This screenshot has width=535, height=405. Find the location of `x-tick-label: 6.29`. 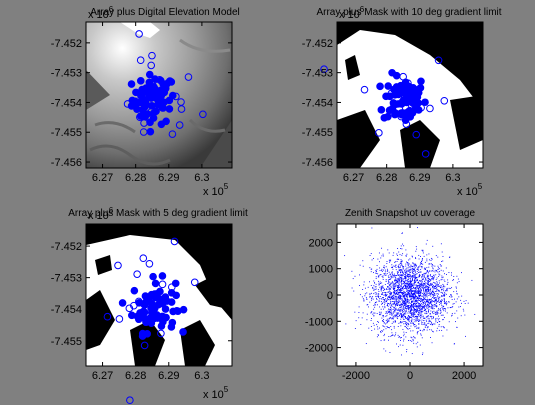

x-tick-label: 6.29 is located at coordinates (168, 376).